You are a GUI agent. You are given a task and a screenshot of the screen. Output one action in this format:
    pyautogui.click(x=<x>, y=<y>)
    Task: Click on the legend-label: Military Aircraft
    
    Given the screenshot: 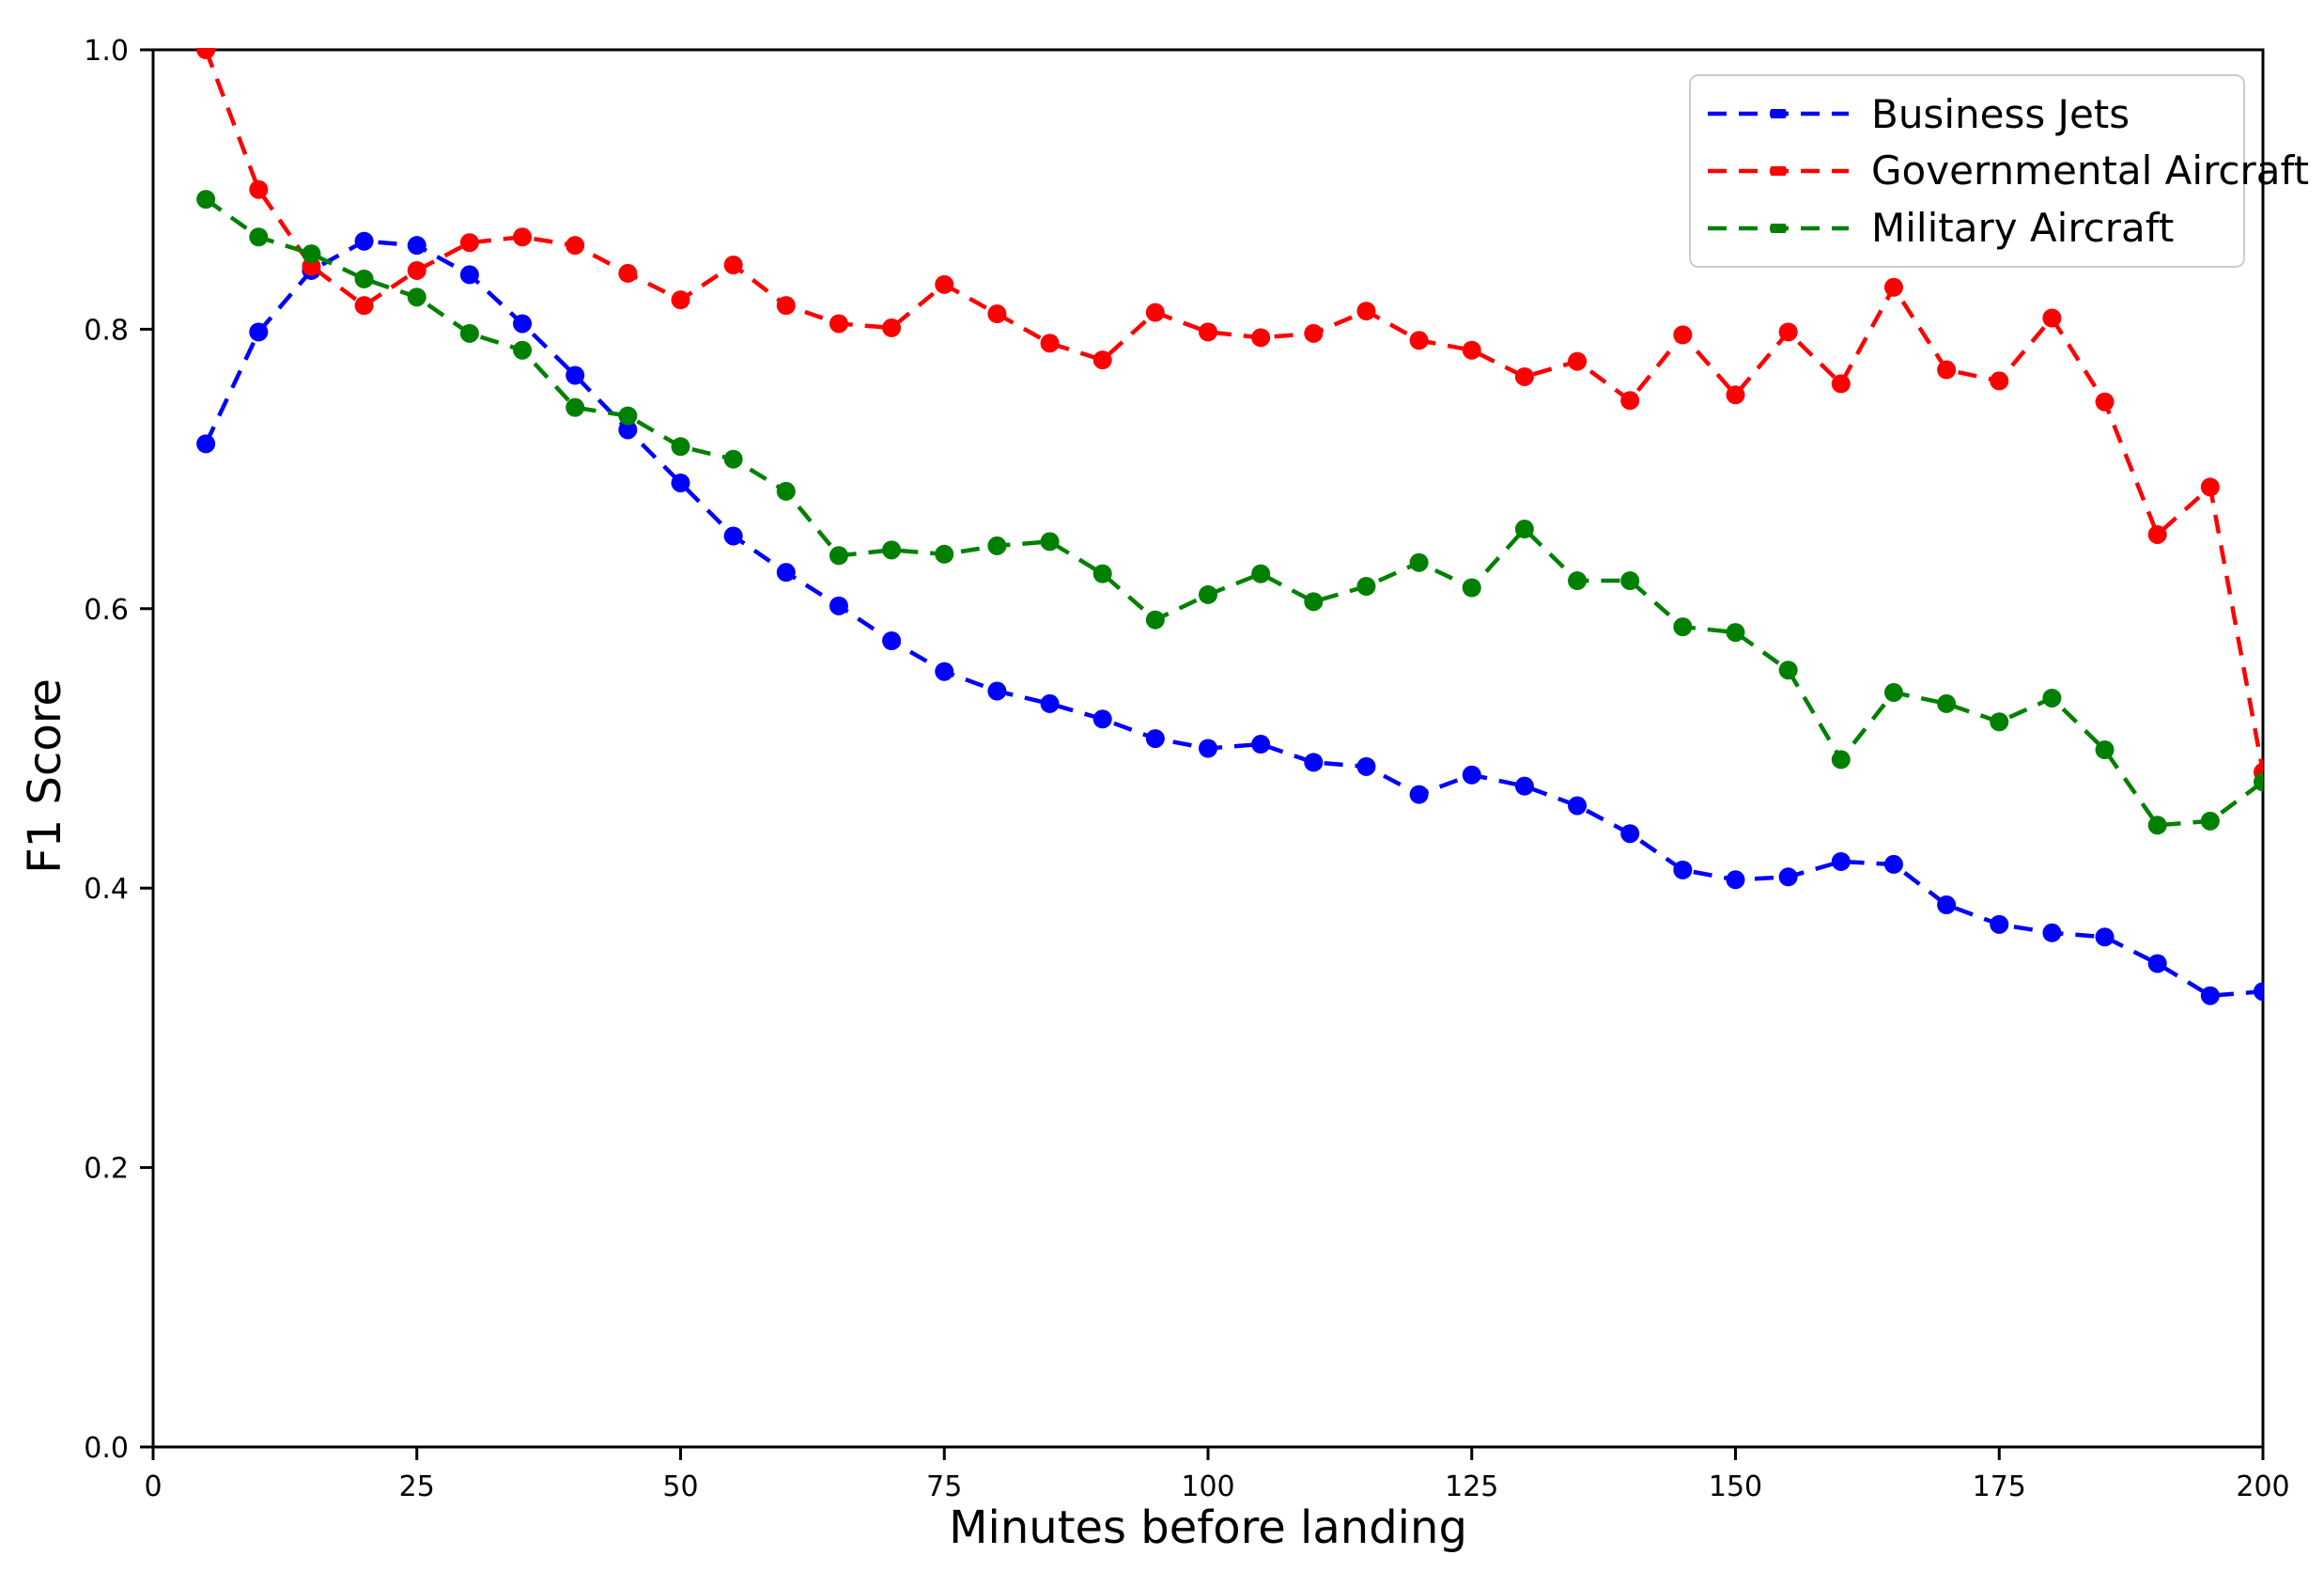 What is the action you would take?
    pyautogui.click(x=2023, y=228)
    